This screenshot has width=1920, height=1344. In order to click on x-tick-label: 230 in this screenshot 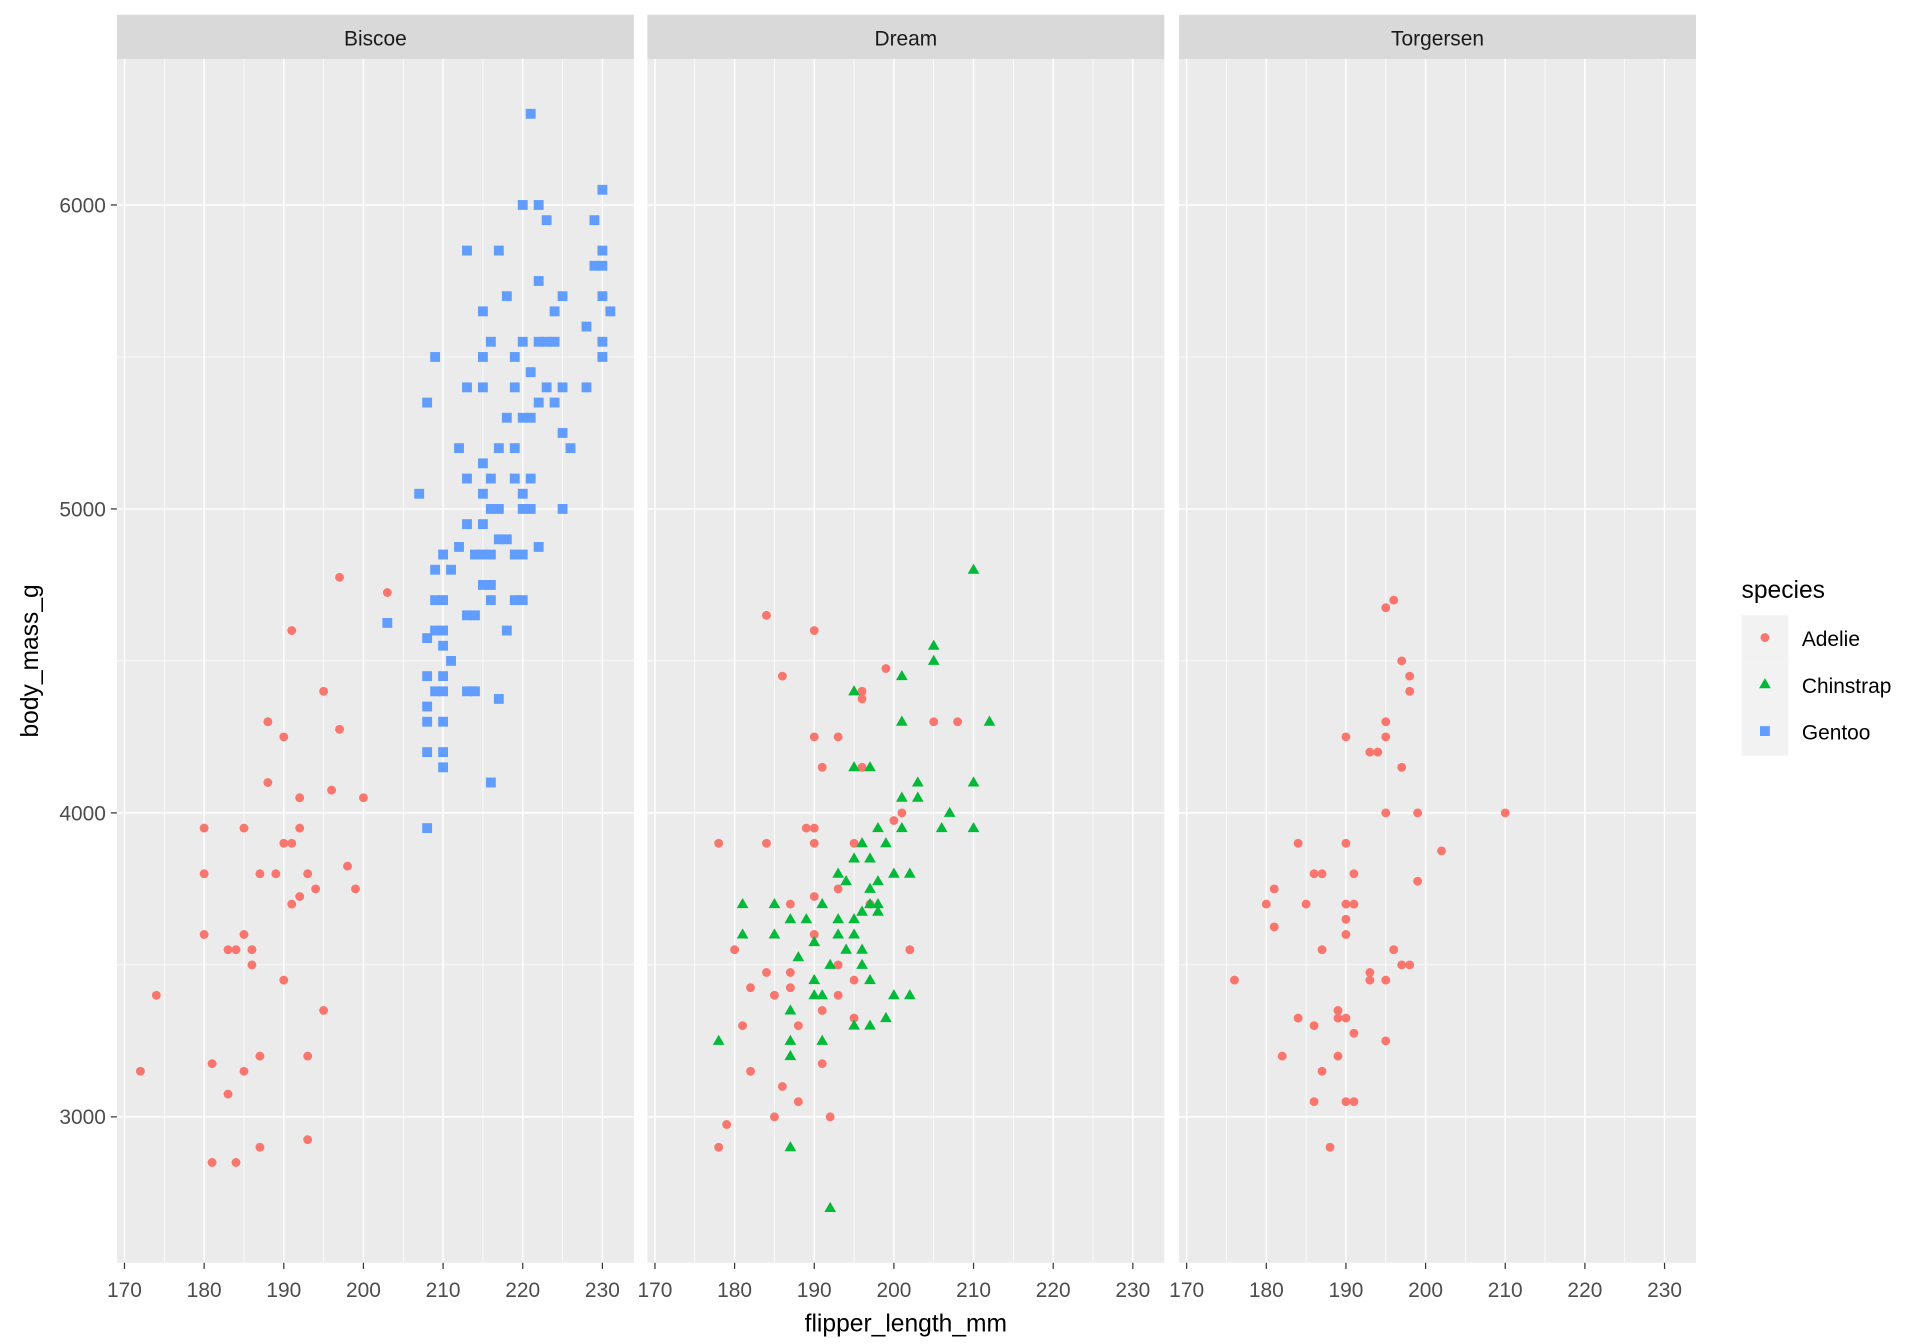, I will do `click(1132, 1290)`.